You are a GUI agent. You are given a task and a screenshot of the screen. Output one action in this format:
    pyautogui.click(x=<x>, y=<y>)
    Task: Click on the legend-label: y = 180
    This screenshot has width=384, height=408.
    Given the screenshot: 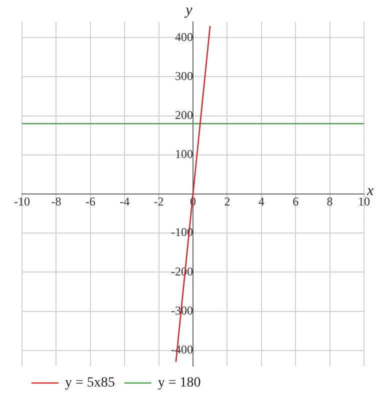 What is the action you would take?
    pyautogui.click(x=179, y=383)
    